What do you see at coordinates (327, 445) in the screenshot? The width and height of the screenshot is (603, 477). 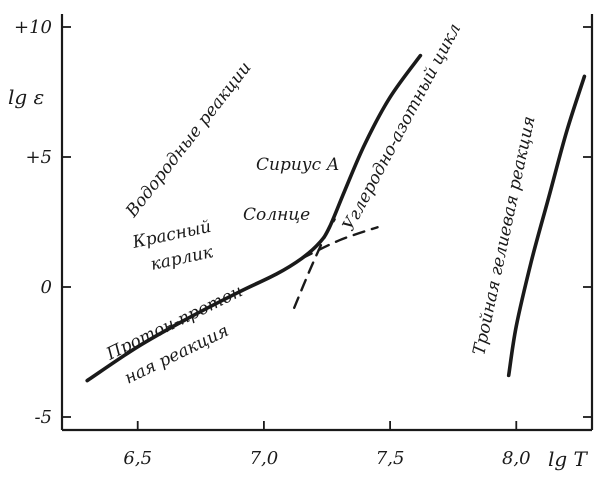 I see `x-ticks: 6,5 7,0 7,5 8,0` at bounding box center [327, 445].